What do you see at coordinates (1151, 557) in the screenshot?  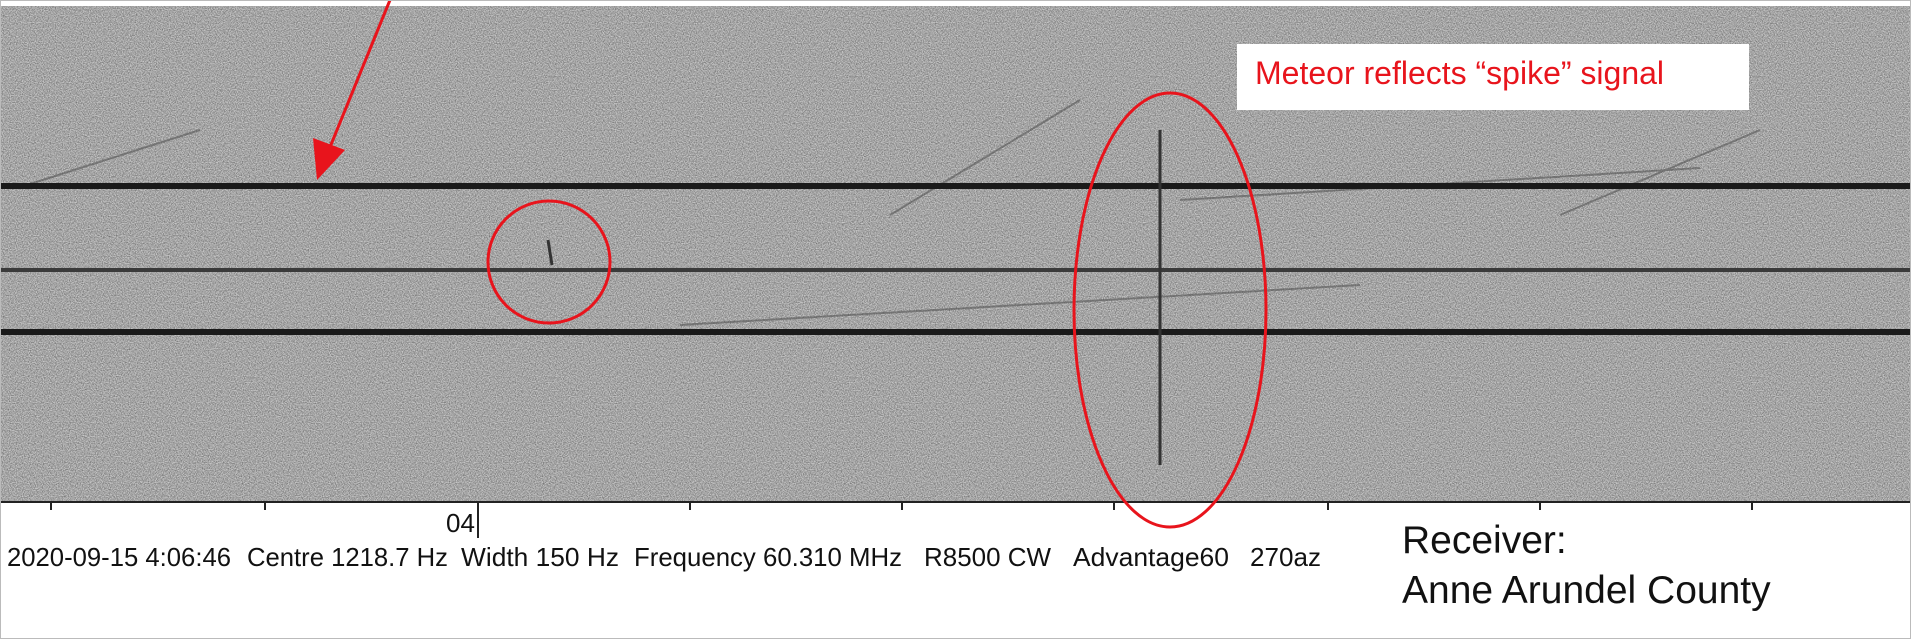 I see `status-item: Advantage60` at bounding box center [1151, 557].